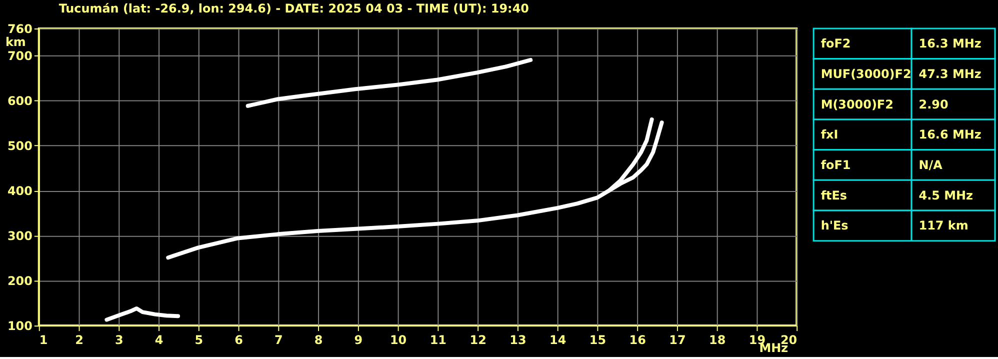 The image size is (998, 359). I want to click on chart-title: Tucumán (lat: -26.9, lon: 294.6) - DATE: 2025 04 03 - TIME (UT): 19:40, so click(293, 9).